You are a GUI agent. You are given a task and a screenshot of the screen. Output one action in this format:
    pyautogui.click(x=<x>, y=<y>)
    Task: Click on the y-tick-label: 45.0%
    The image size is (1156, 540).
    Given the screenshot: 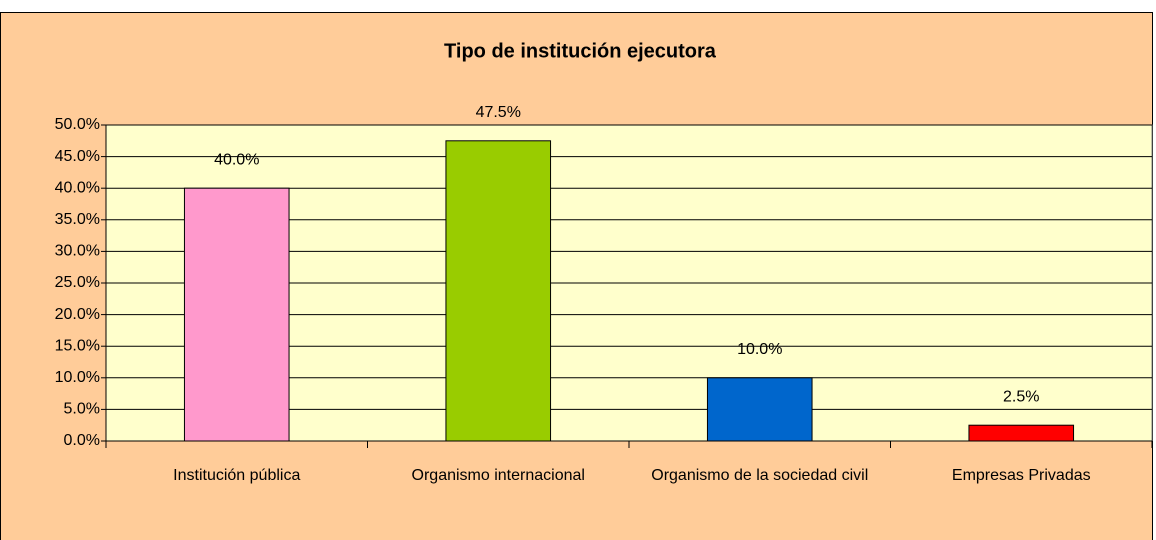 What is the action you would take?
    pyautogui.click(x=77, y=156)
    